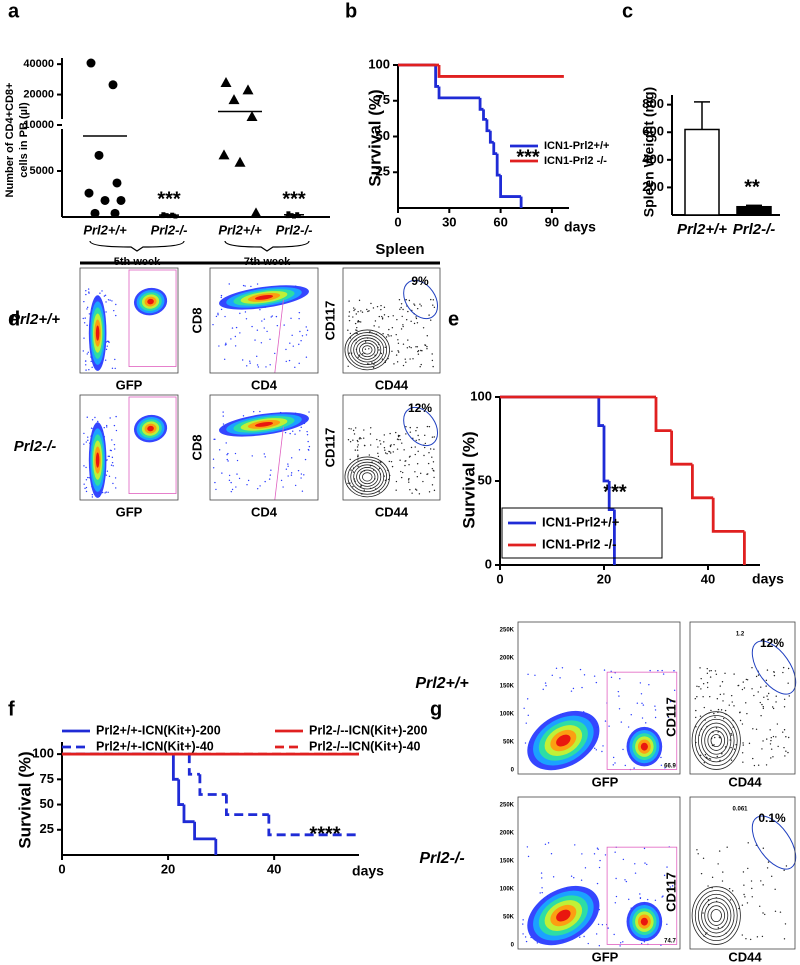  I want to click on gate-percent: 9%, so click(420, 281).